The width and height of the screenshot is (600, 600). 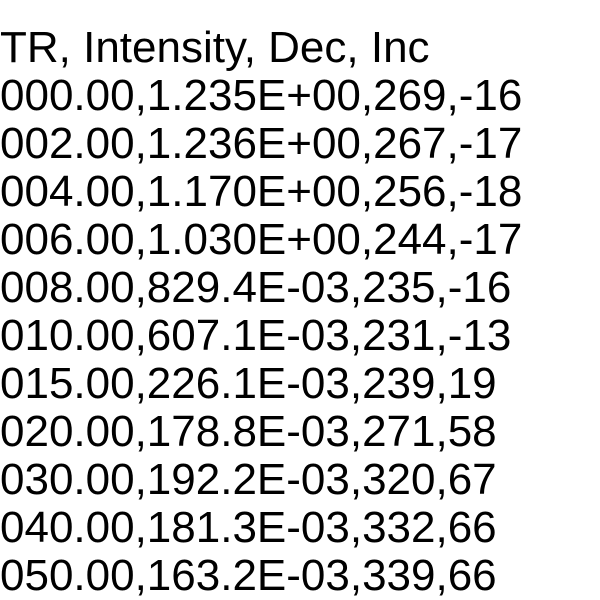 What do you see at coordinates (248, 527) in the screenshot?
I see `data-row: 040.00,181.3E-03,332,66` at bounding box center [248, 527].